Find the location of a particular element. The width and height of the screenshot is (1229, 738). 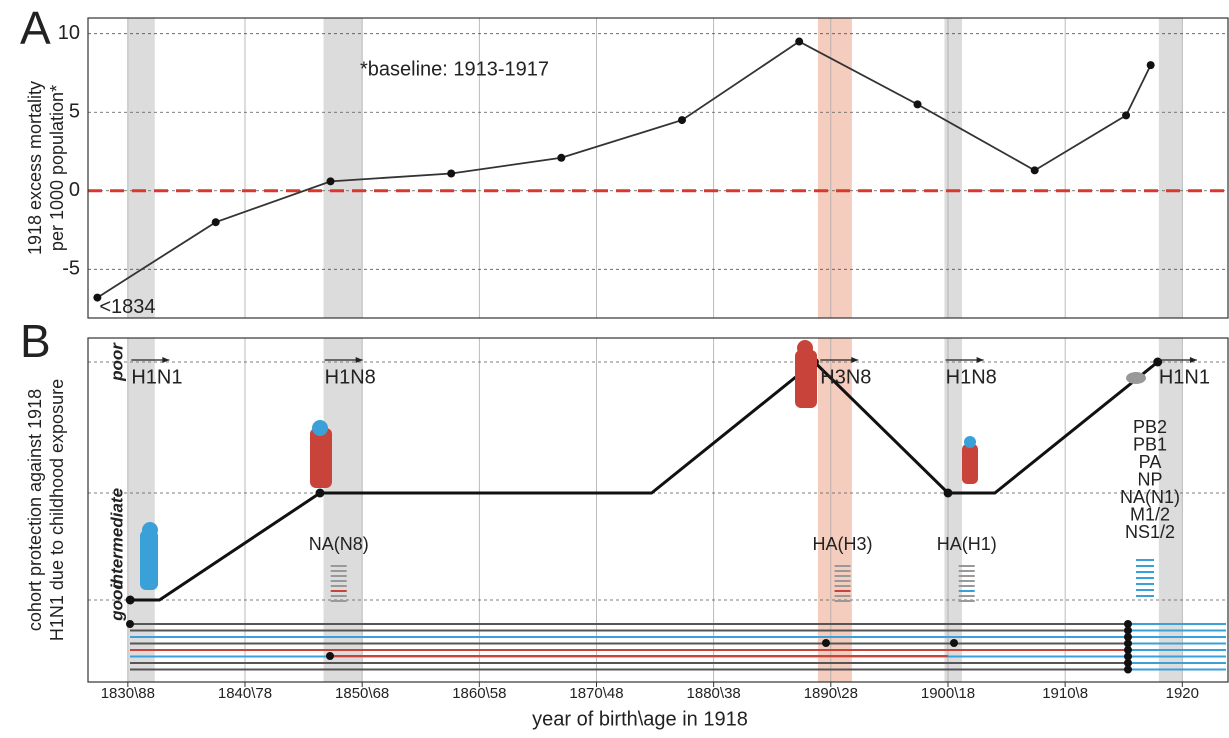

x-tick-label: 1920 is located at coordinates (1182, 693).